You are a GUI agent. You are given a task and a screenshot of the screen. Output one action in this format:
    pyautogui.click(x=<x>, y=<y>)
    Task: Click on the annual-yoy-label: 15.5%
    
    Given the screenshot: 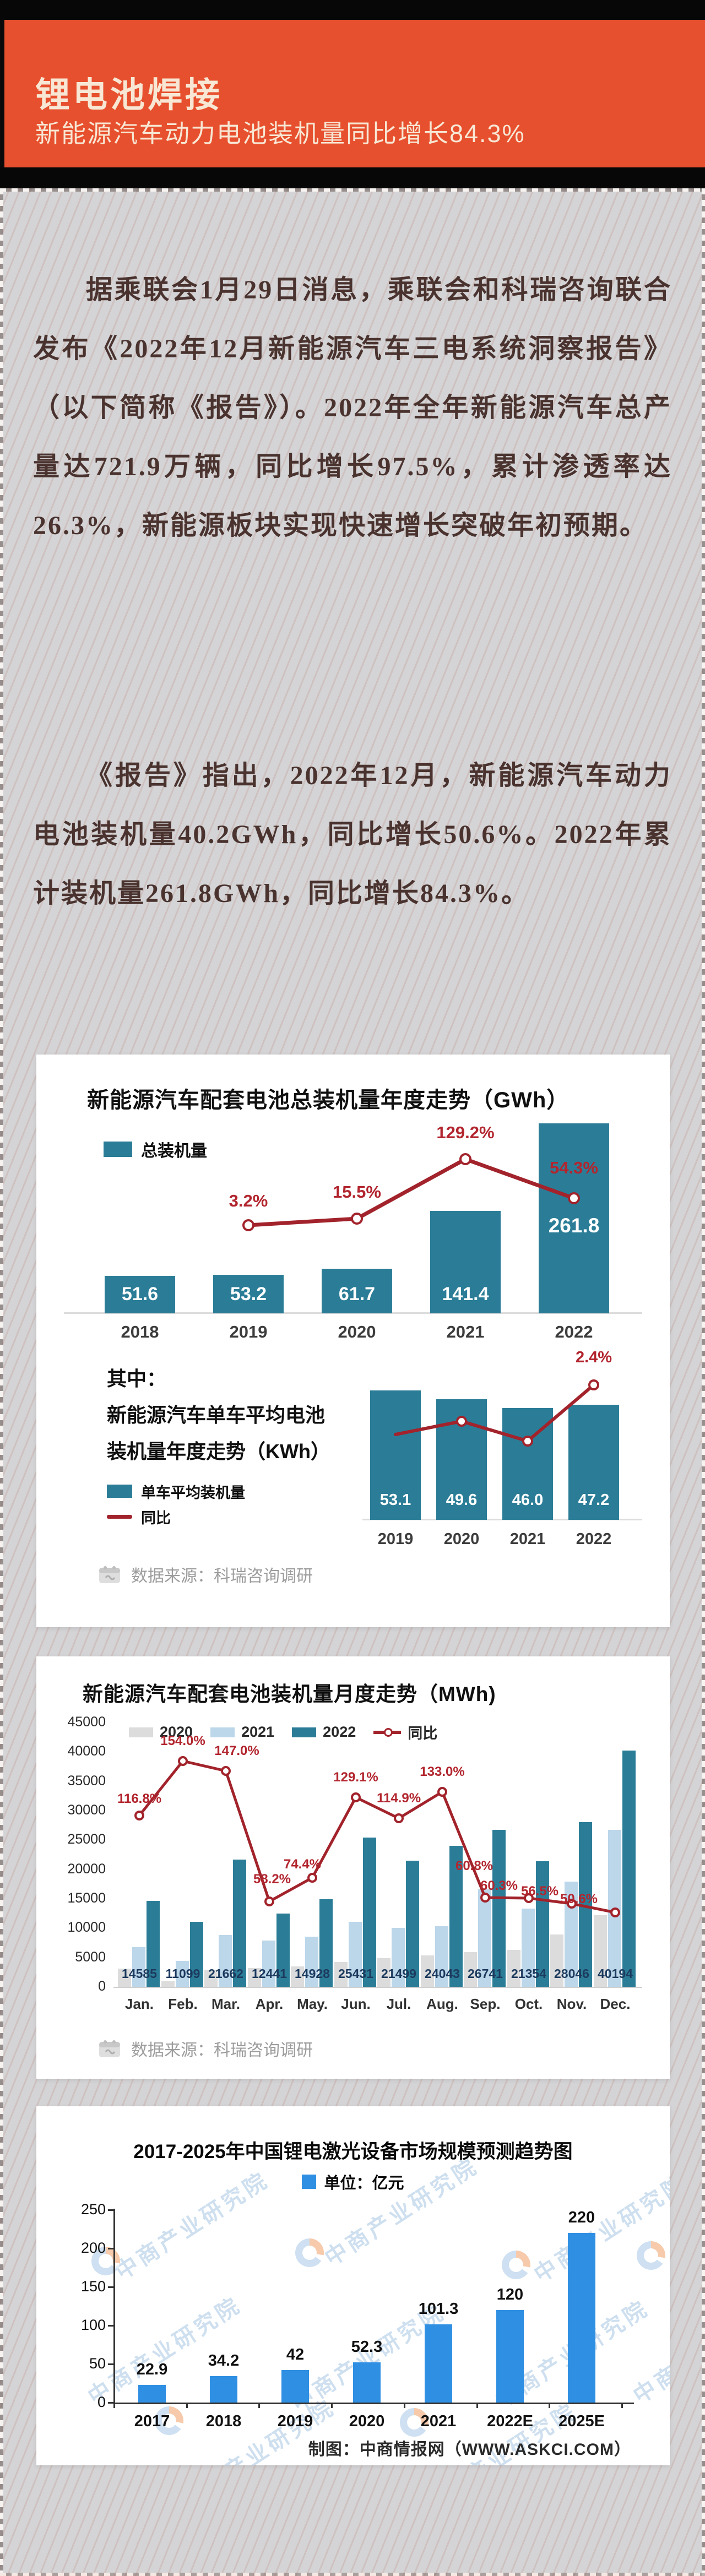 What is the action you would take?
    pyautogui.click(x=357, y=1192)
    